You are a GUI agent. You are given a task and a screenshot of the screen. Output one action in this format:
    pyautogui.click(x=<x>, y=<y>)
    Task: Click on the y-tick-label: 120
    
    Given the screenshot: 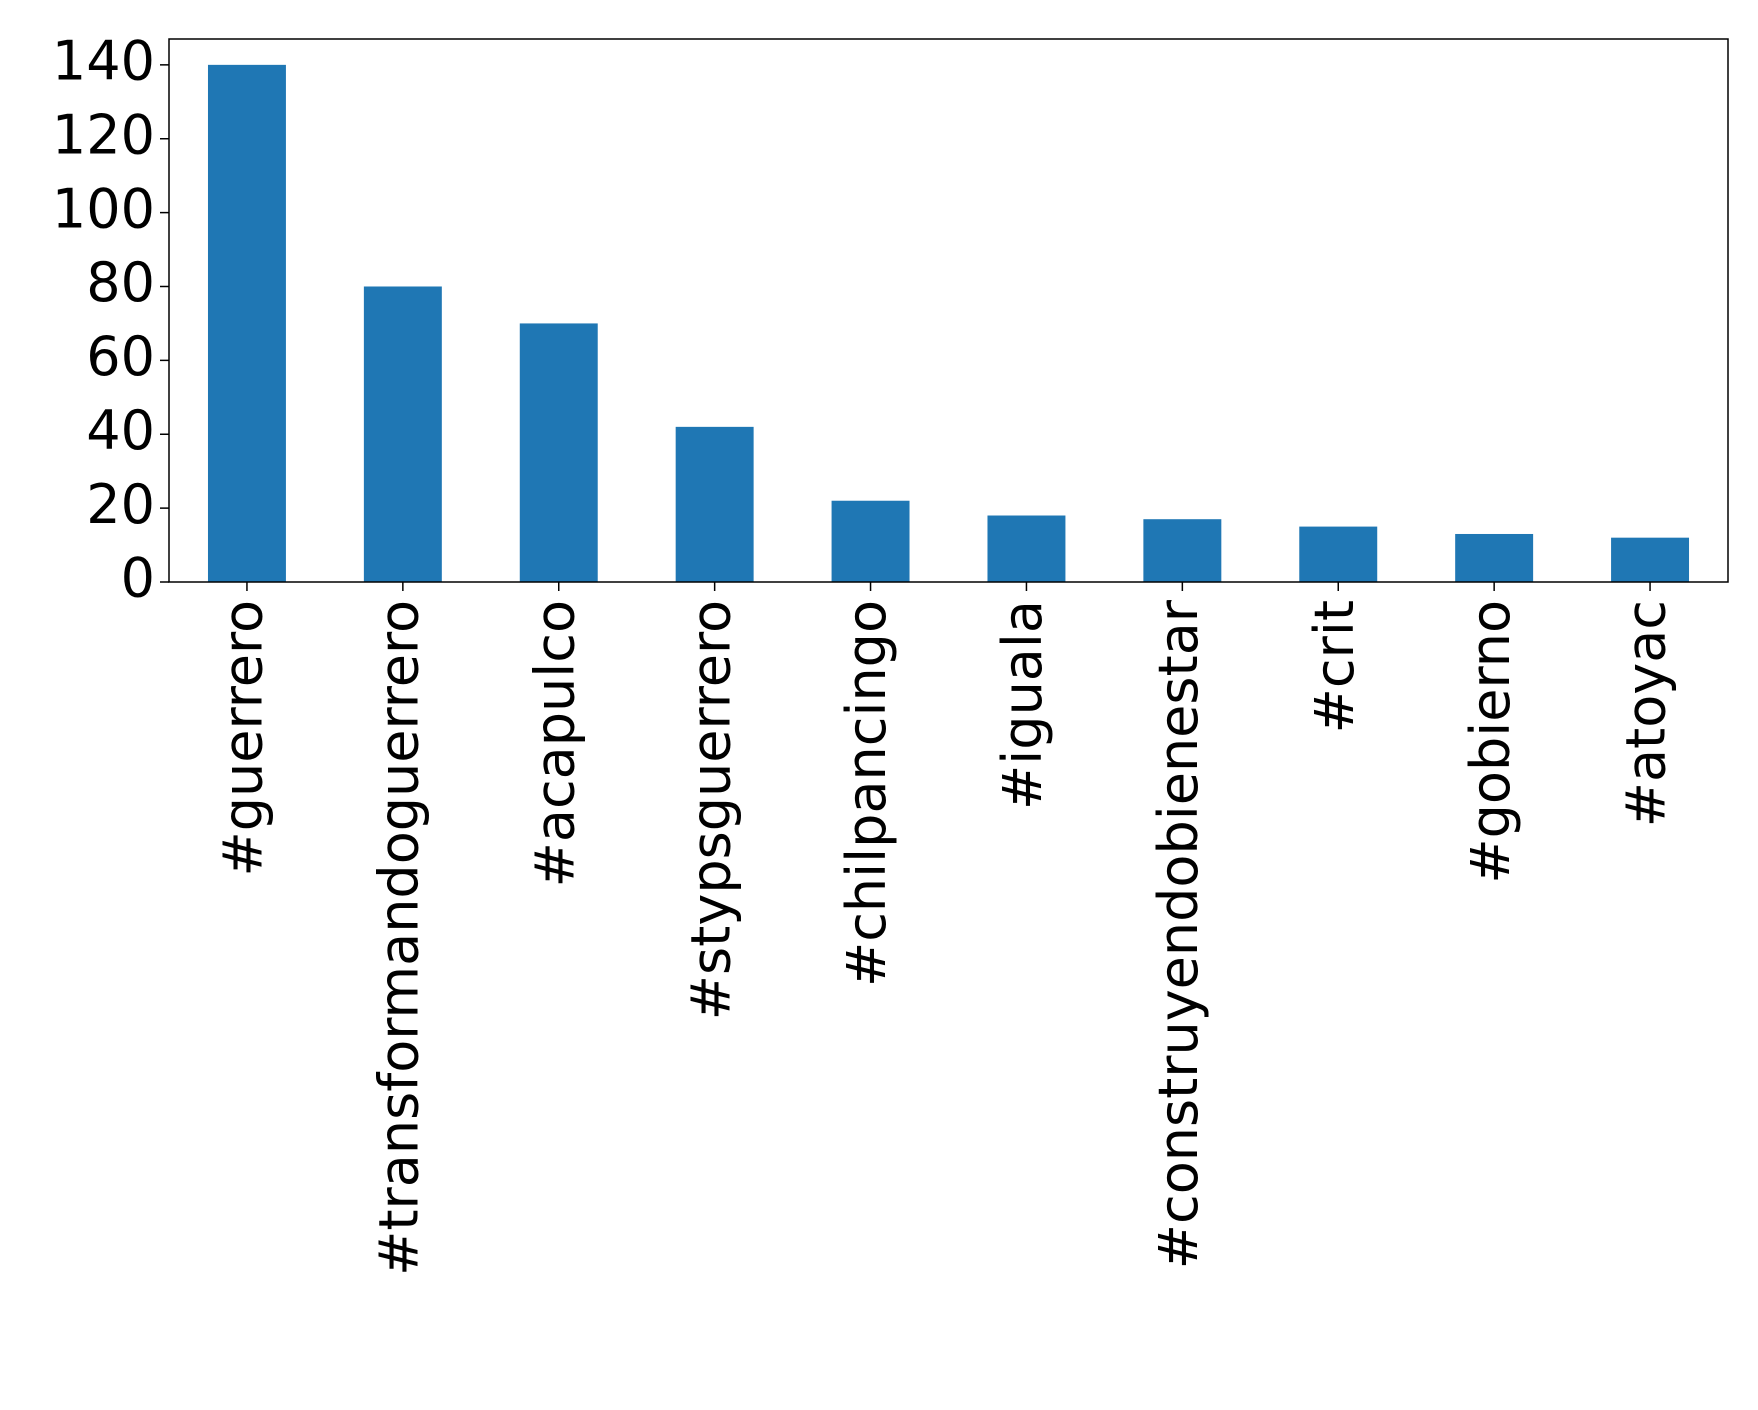 What is the action you would take?
    pyautogui.click(x=103, y=134)
    